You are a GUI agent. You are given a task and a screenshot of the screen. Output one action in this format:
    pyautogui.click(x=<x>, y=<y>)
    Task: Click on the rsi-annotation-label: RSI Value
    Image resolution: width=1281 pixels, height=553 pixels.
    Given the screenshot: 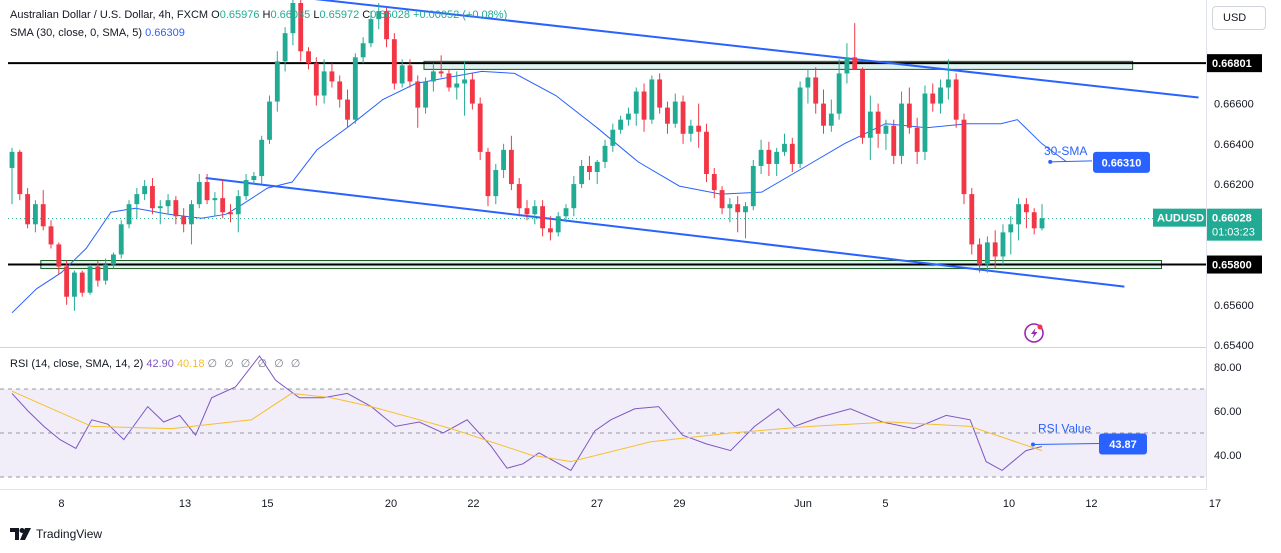 What is the action you would take?
    pyautogui.click(x=1064, y=428)
    